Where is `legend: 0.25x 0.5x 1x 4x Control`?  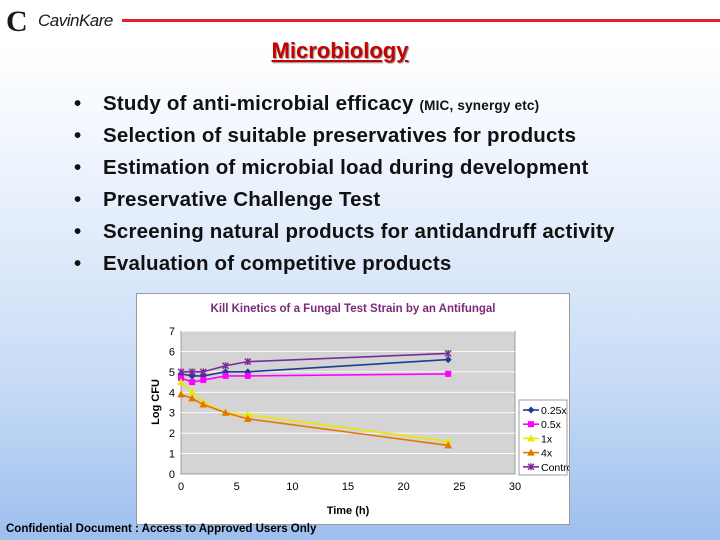 legend: 0.25x 0.5x 1x 4x Control is located at coordinates (549, 439).